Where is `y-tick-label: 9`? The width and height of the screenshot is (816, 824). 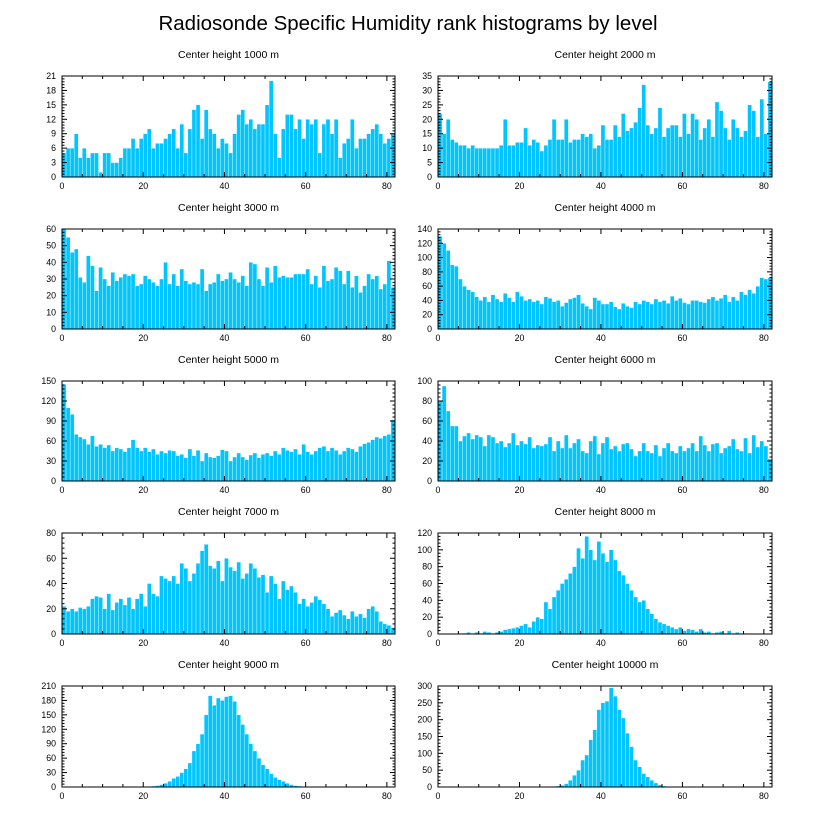 y-tick-label: 9 is located at coordinates (53, 134).